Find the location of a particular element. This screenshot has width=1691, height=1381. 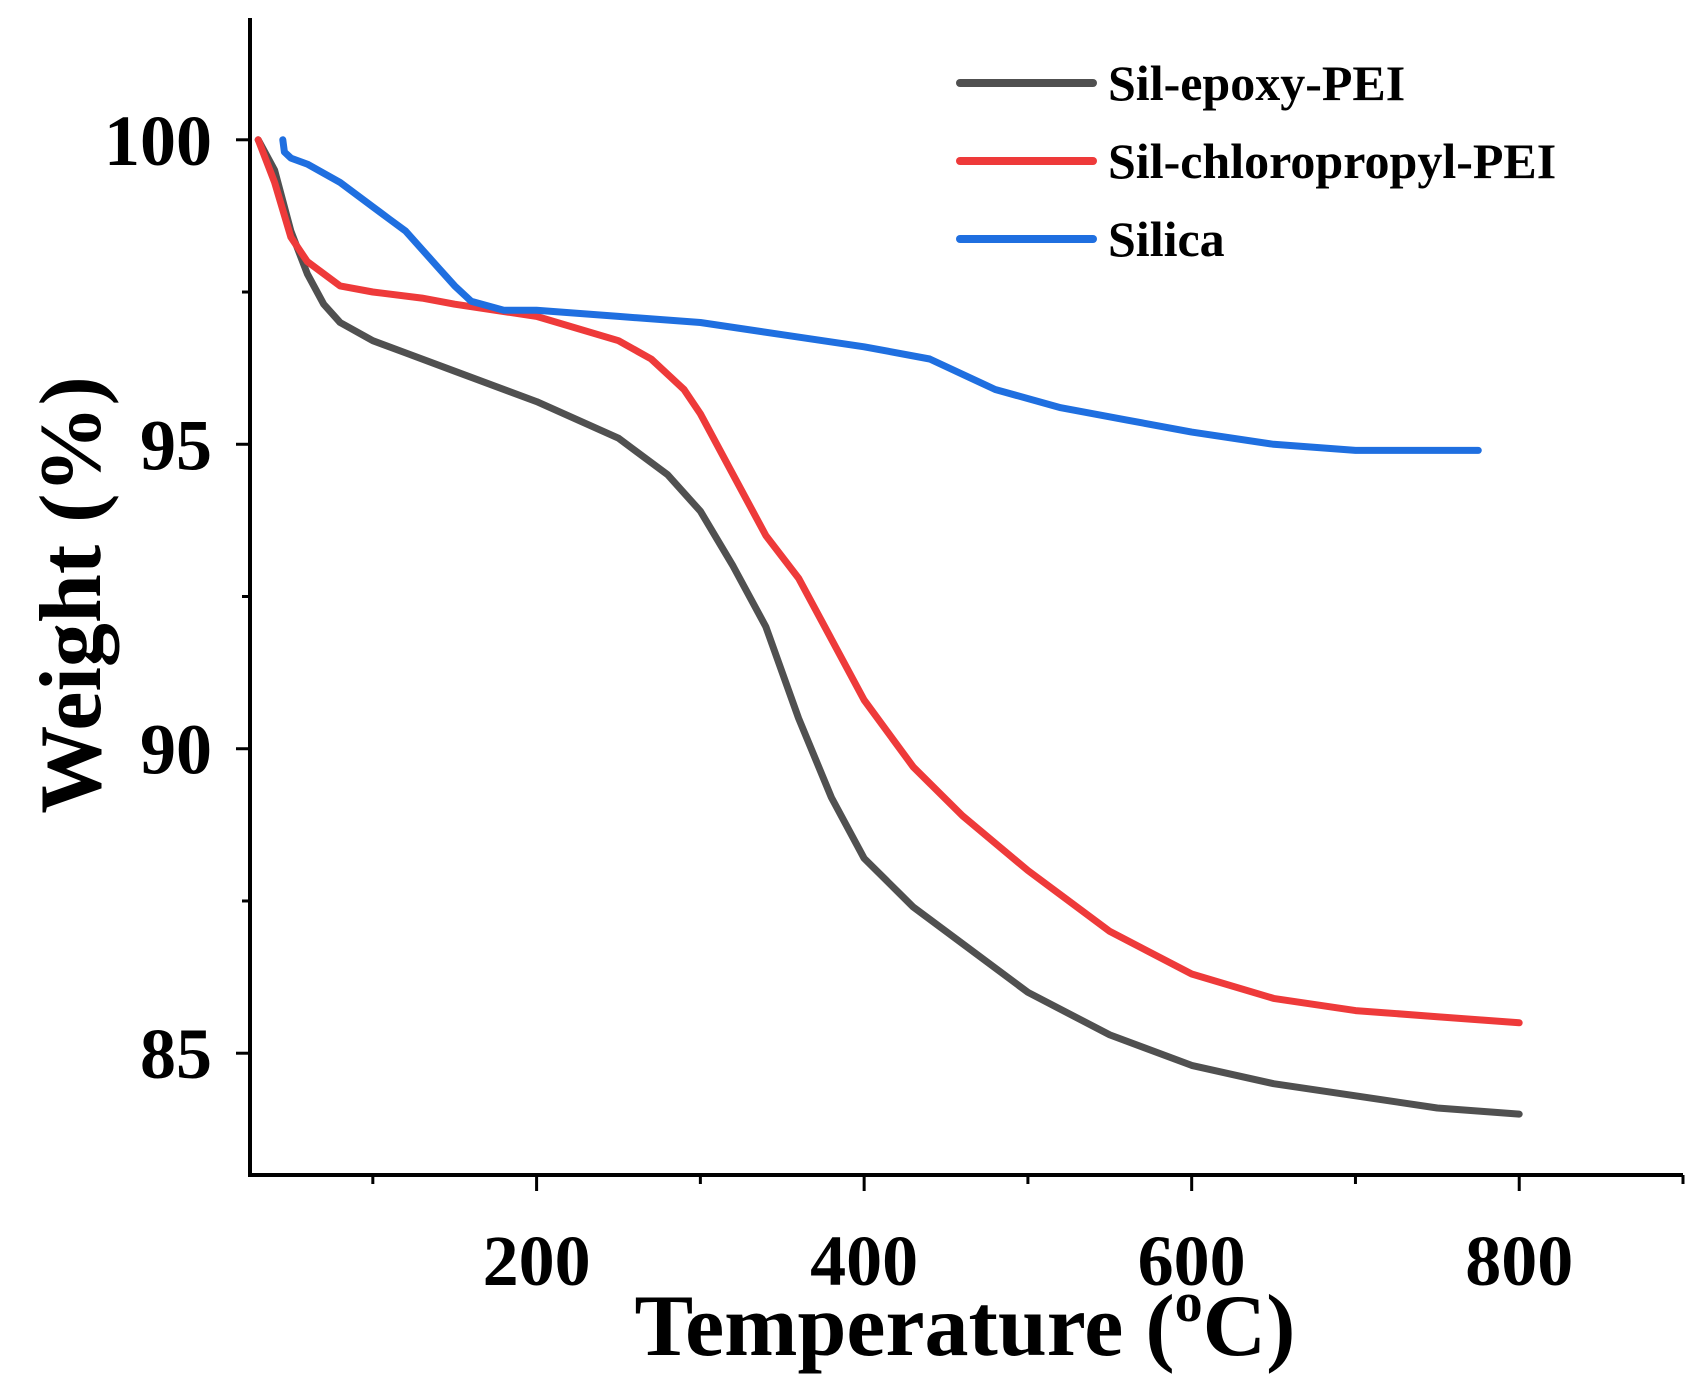

y-tick-label: 85 is located at coordinates (176, 1054).